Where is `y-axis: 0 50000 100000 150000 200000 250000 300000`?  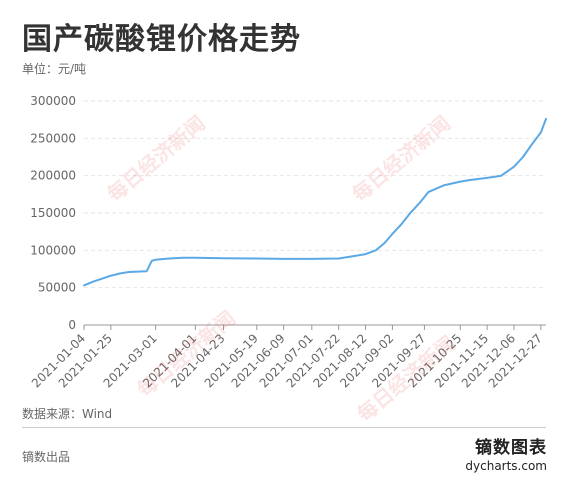
y-axis: 0 50000 100000 150000 200000 250000 300000 is located at coordinates (53, 213).